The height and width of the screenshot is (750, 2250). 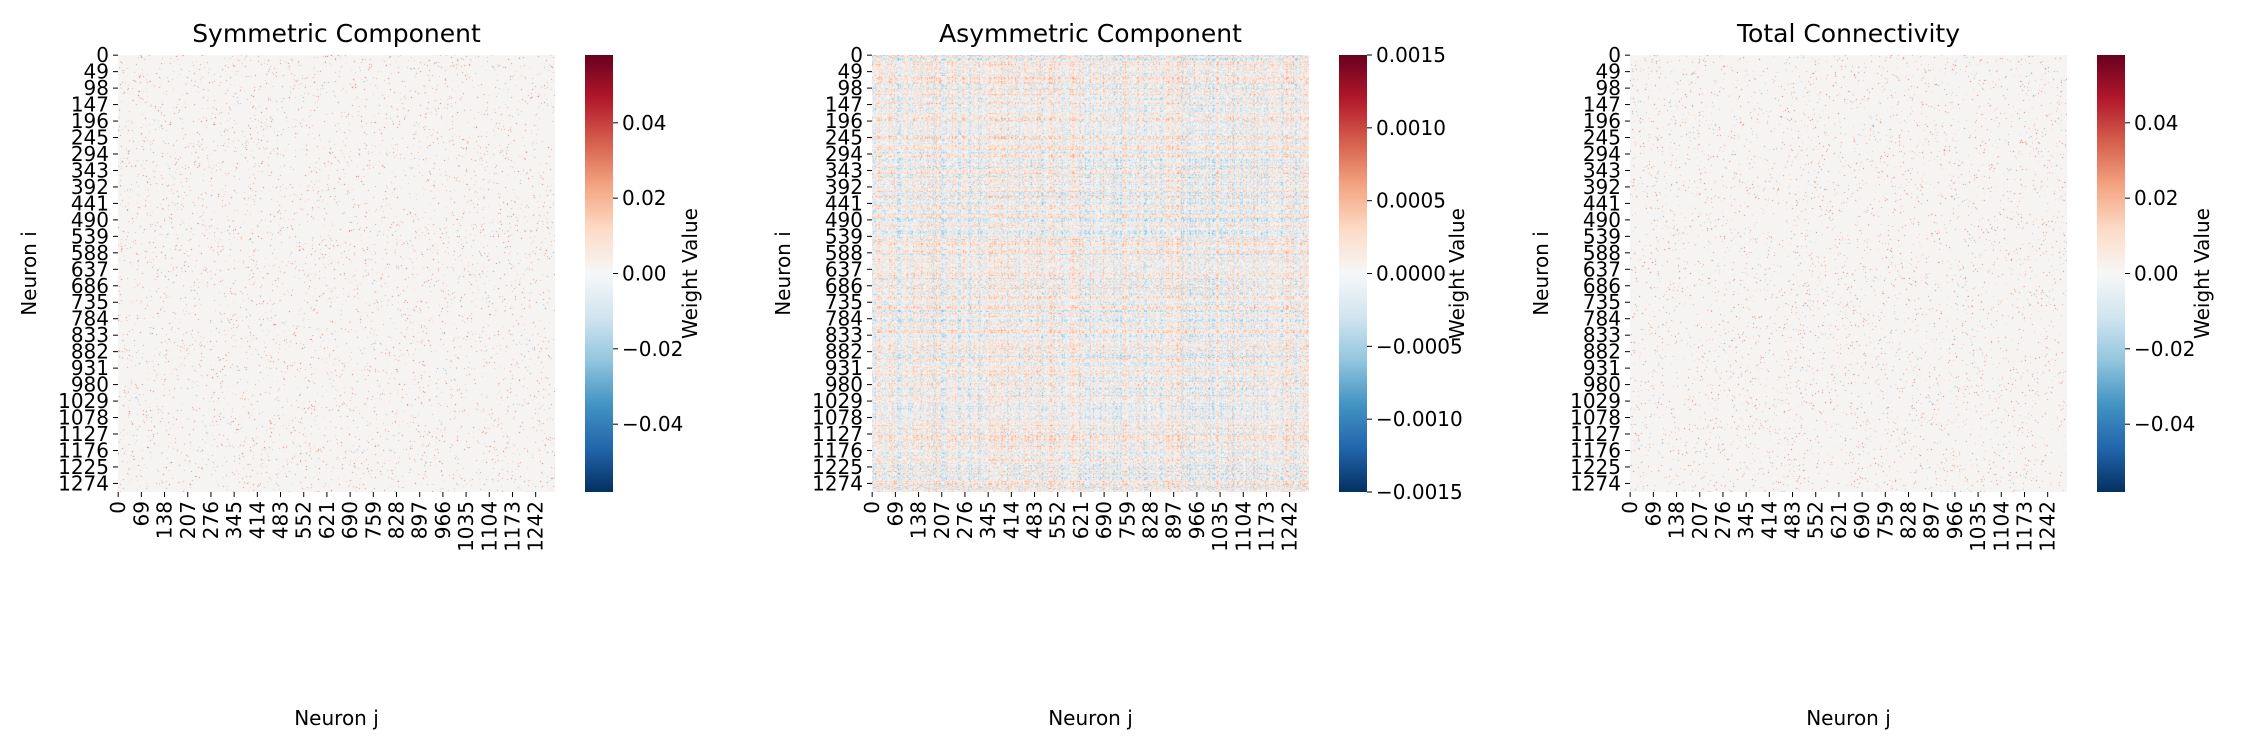 What do you see at coordinates (234, 520) in the screenshot?
I see `x-tick-label: 345` at bounding box center [234, 520].